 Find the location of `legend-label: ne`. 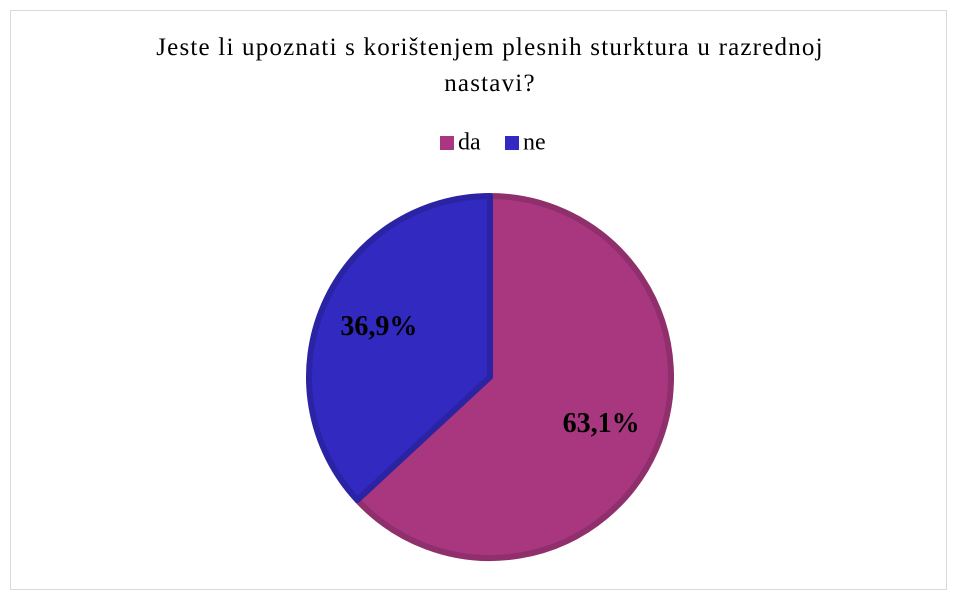

legend-label: ne is located at coordinates (534, 143).